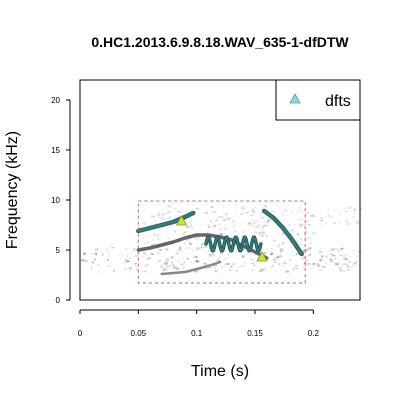  I want to click on x-axis-label: Time (s), so click(220, 371).